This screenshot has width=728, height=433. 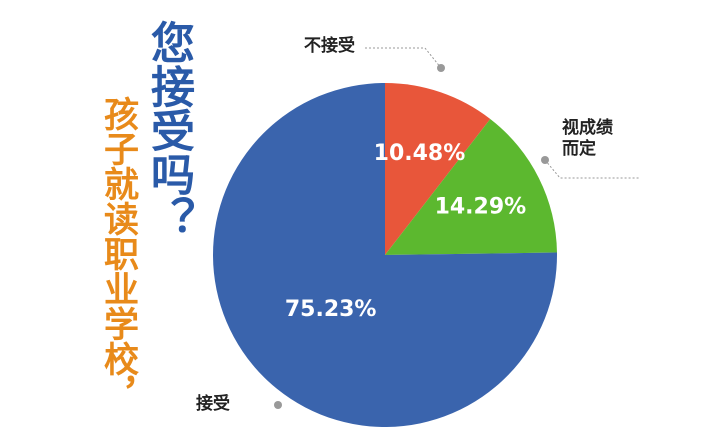 I want to click on legend-label: 接受, so click(x=213, y=404).